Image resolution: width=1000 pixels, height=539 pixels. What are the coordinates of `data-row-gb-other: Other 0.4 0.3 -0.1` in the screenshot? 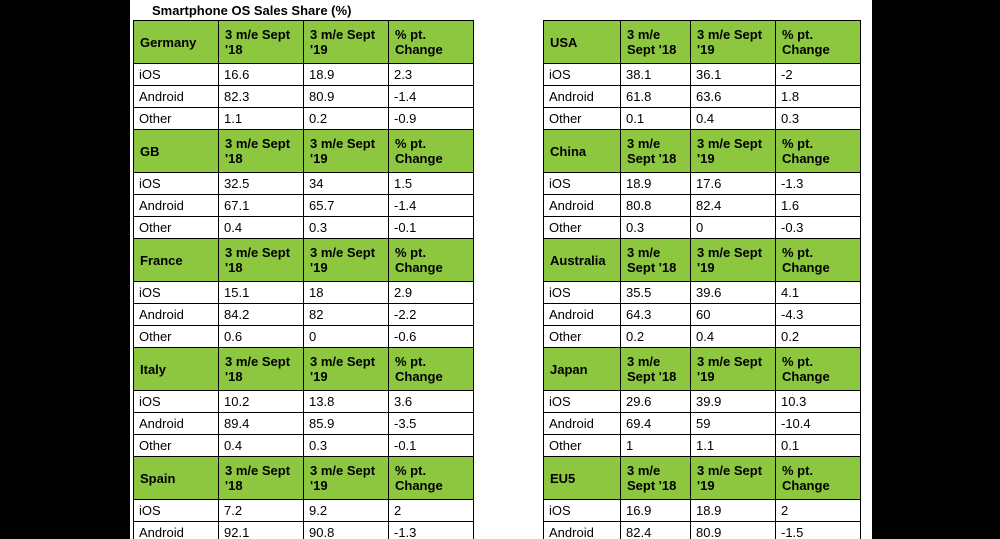 It's located at (303, 227).